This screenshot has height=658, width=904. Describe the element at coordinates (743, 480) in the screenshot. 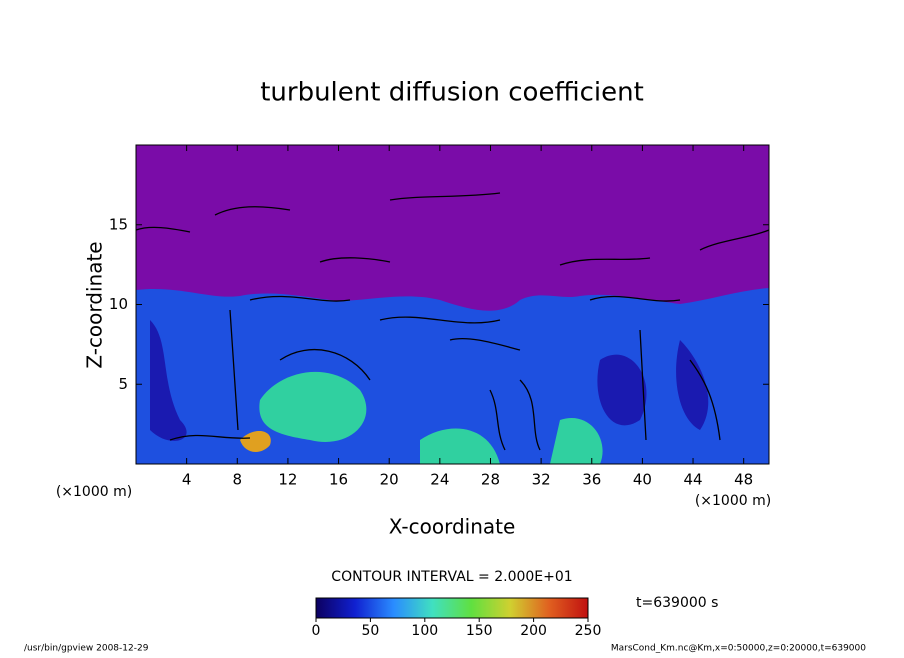

I see `x-tick-label: 48` at that location.